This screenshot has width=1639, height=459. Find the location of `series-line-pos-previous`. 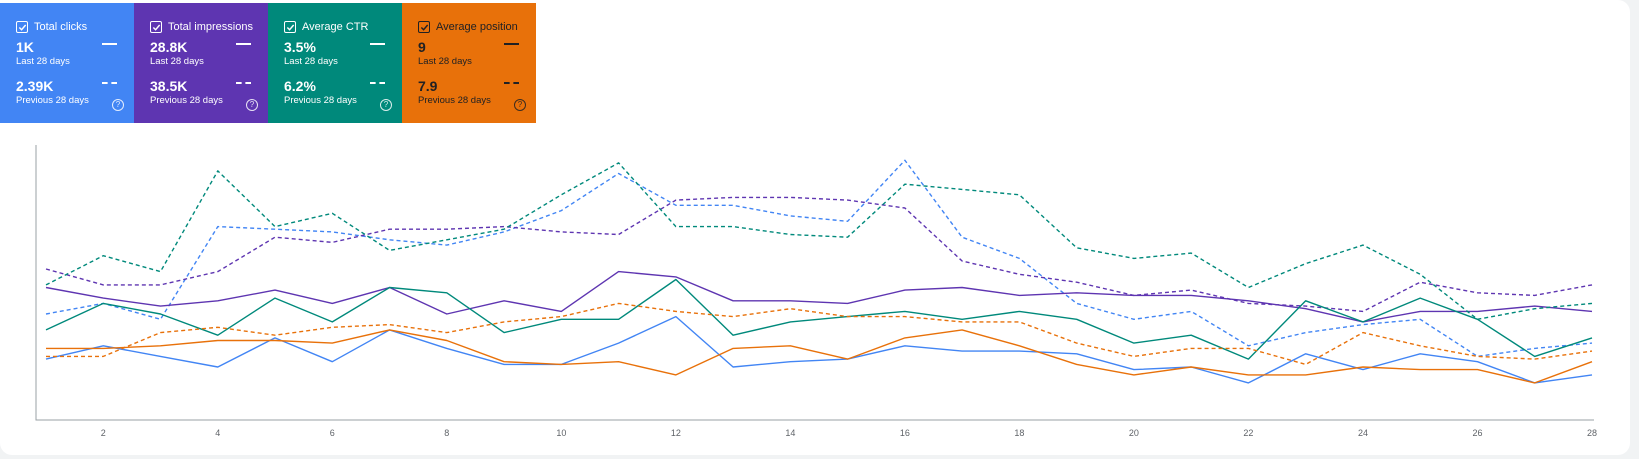

series-line-pos-previous is located at coordinates (819, 334).